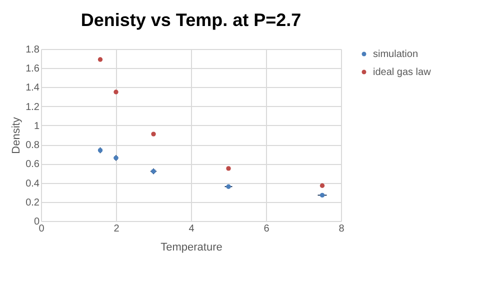  Describe the element at coordinates (267, 229) in the screenshot. I see `x-tick-label: 6` at that location.